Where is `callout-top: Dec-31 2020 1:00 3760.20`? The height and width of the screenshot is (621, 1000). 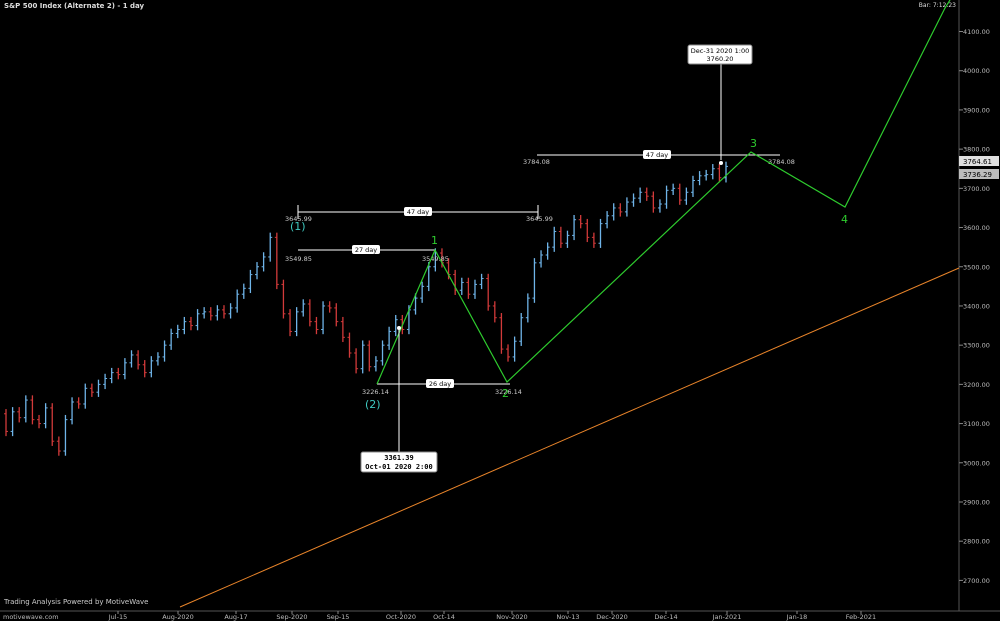
callout-top: Dec-31 2020 1:00 3760.20 is located at coordinates (720, 104).